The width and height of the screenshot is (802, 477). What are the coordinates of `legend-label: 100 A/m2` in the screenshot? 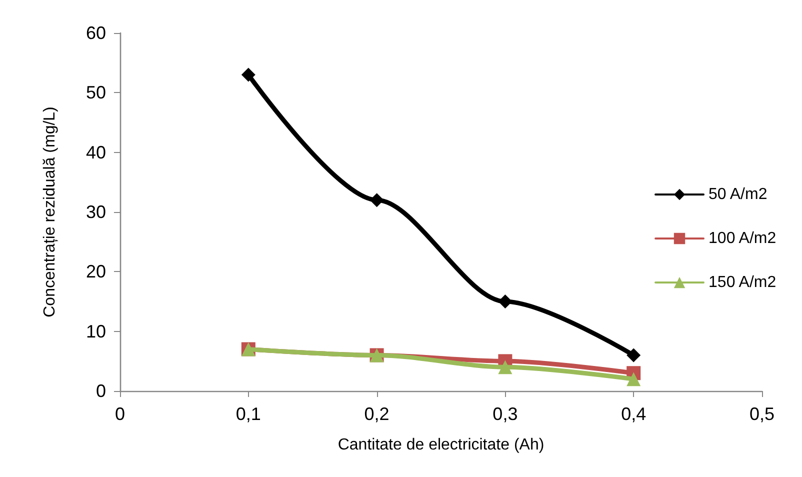 It's located at (742, 238).